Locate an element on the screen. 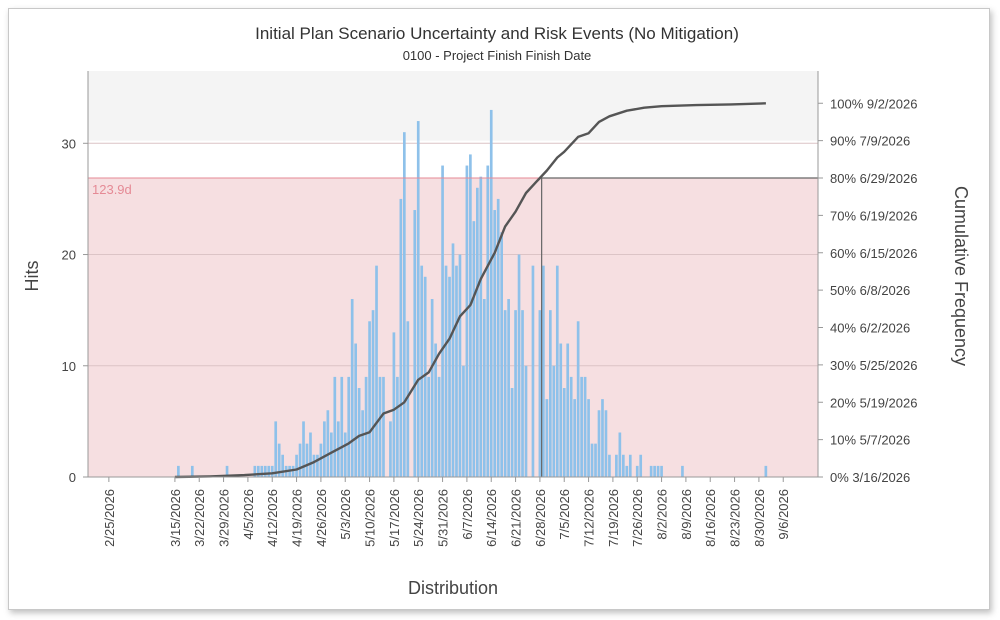 The height and width of the screenshot is (620, 1000). y2-tick-label: 60% 6/15/2026 is located at coordinates (873, 253).